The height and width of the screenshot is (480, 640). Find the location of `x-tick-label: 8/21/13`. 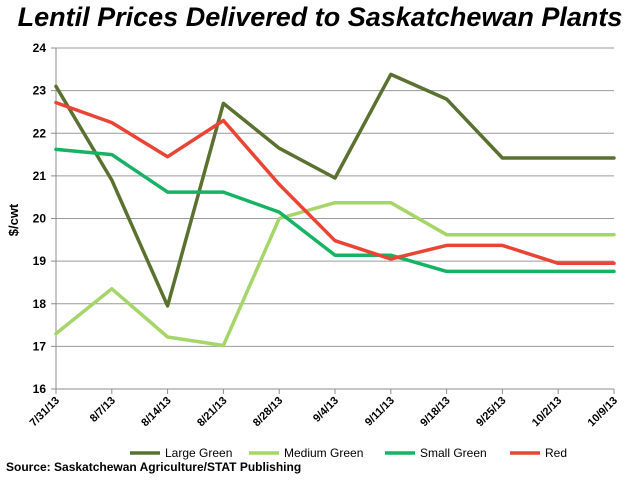

x-tick-label: 8/21/13 is located at coordinates (212, 412).